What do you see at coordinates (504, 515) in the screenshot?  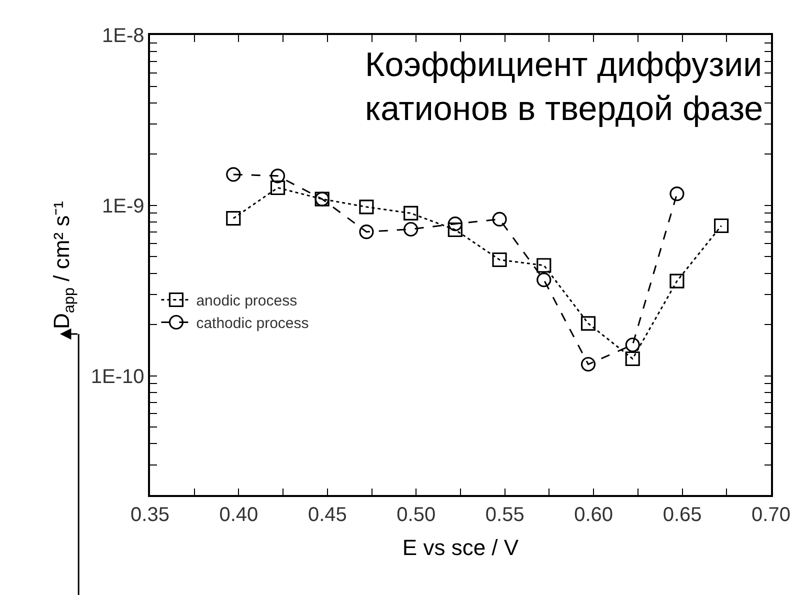 I see `x-tick-label: 0.55` at bounding box center [504, 515].